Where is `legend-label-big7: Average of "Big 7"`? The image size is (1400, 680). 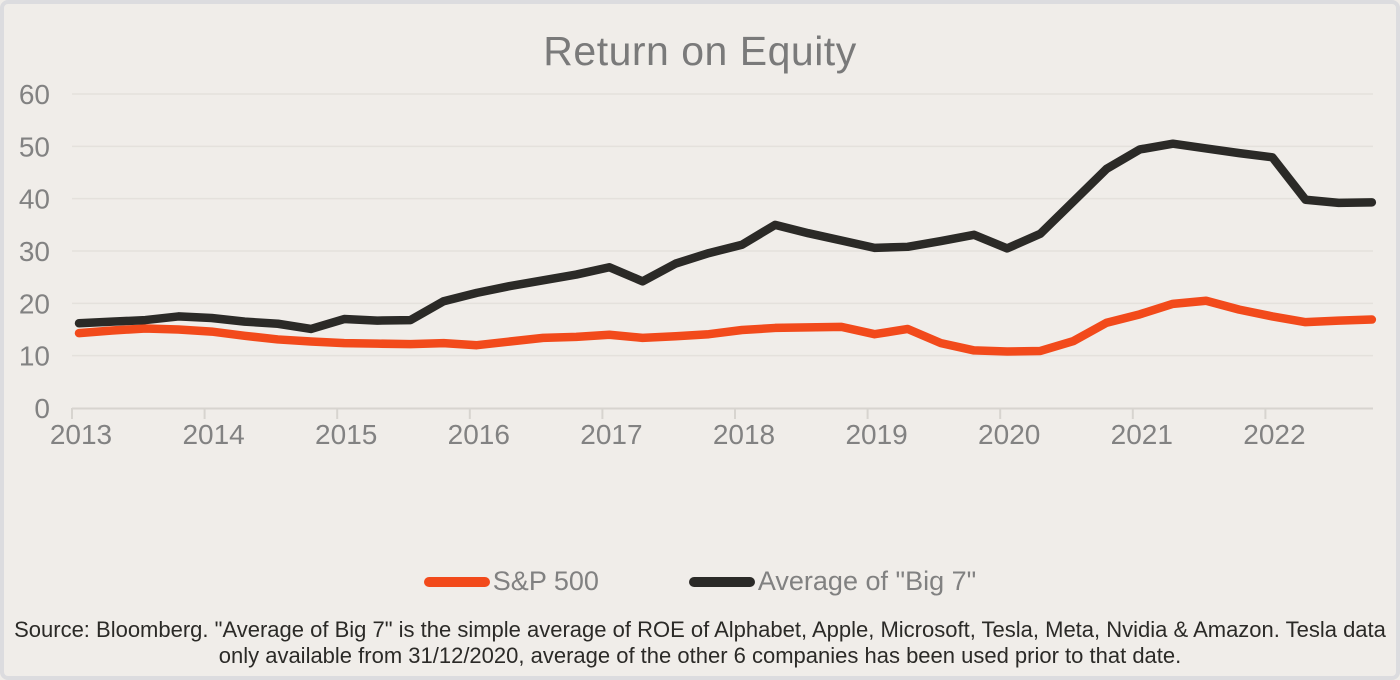 legend-label-big7: Average of "Big 7" is located at coordinates (867, 581).